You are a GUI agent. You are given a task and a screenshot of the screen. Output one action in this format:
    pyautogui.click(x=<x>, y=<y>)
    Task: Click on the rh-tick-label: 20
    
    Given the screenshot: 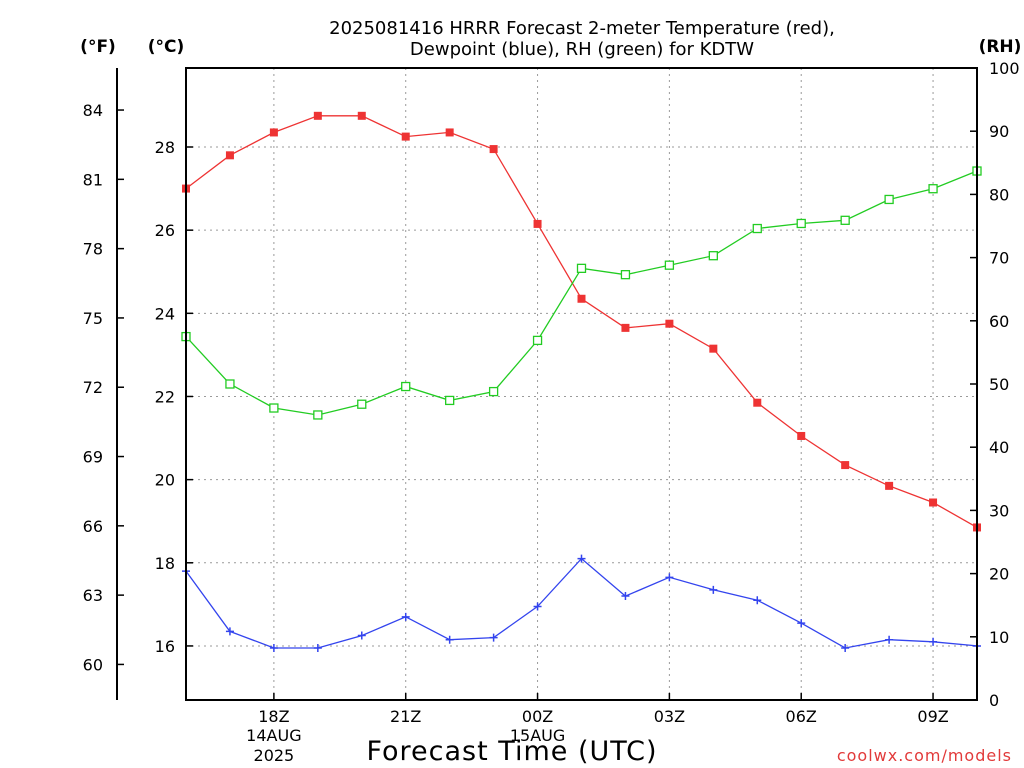 What is the action you would take?
    pyautogui.click(x=999, y=574)
    